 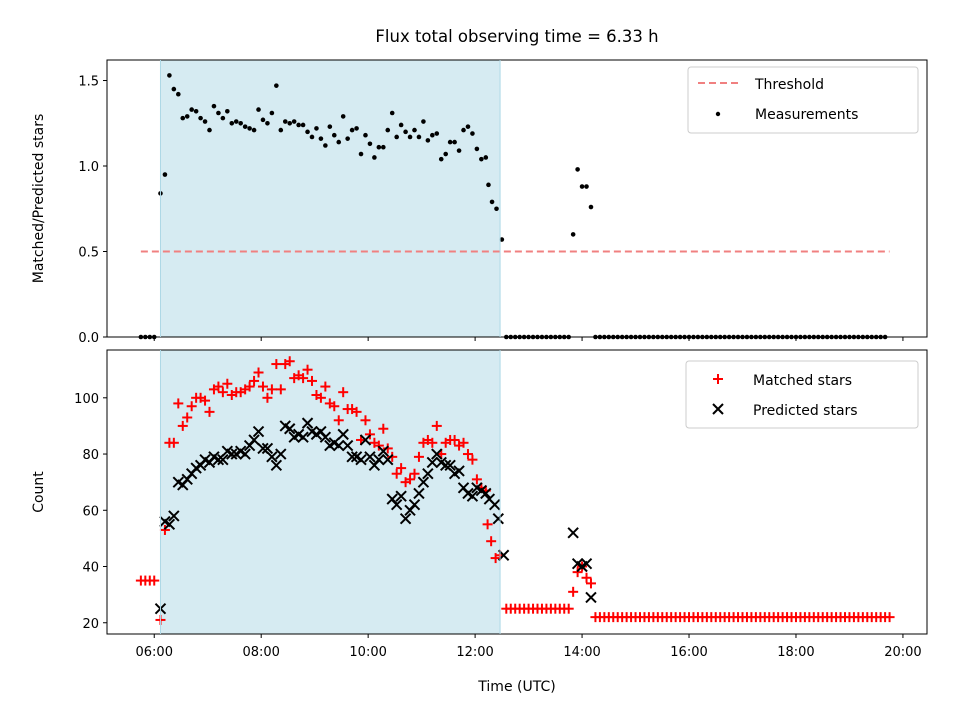 I want to click on legend-threshold-label: Threshold, so click(x=789, y=85).